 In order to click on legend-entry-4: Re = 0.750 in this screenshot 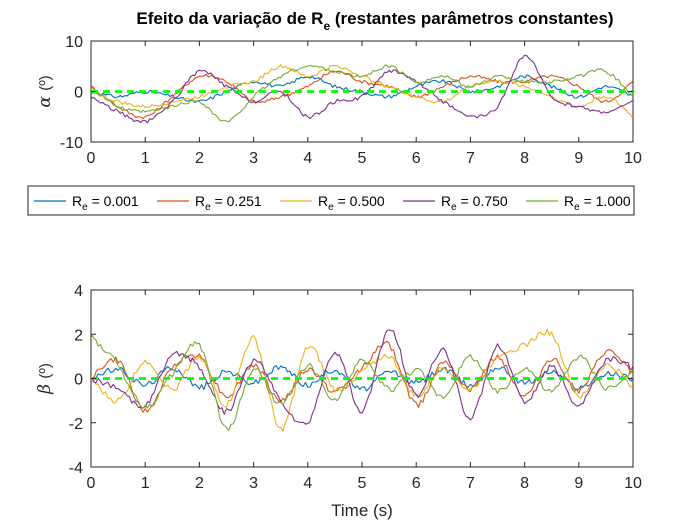, I will do `click(474, 203)`.